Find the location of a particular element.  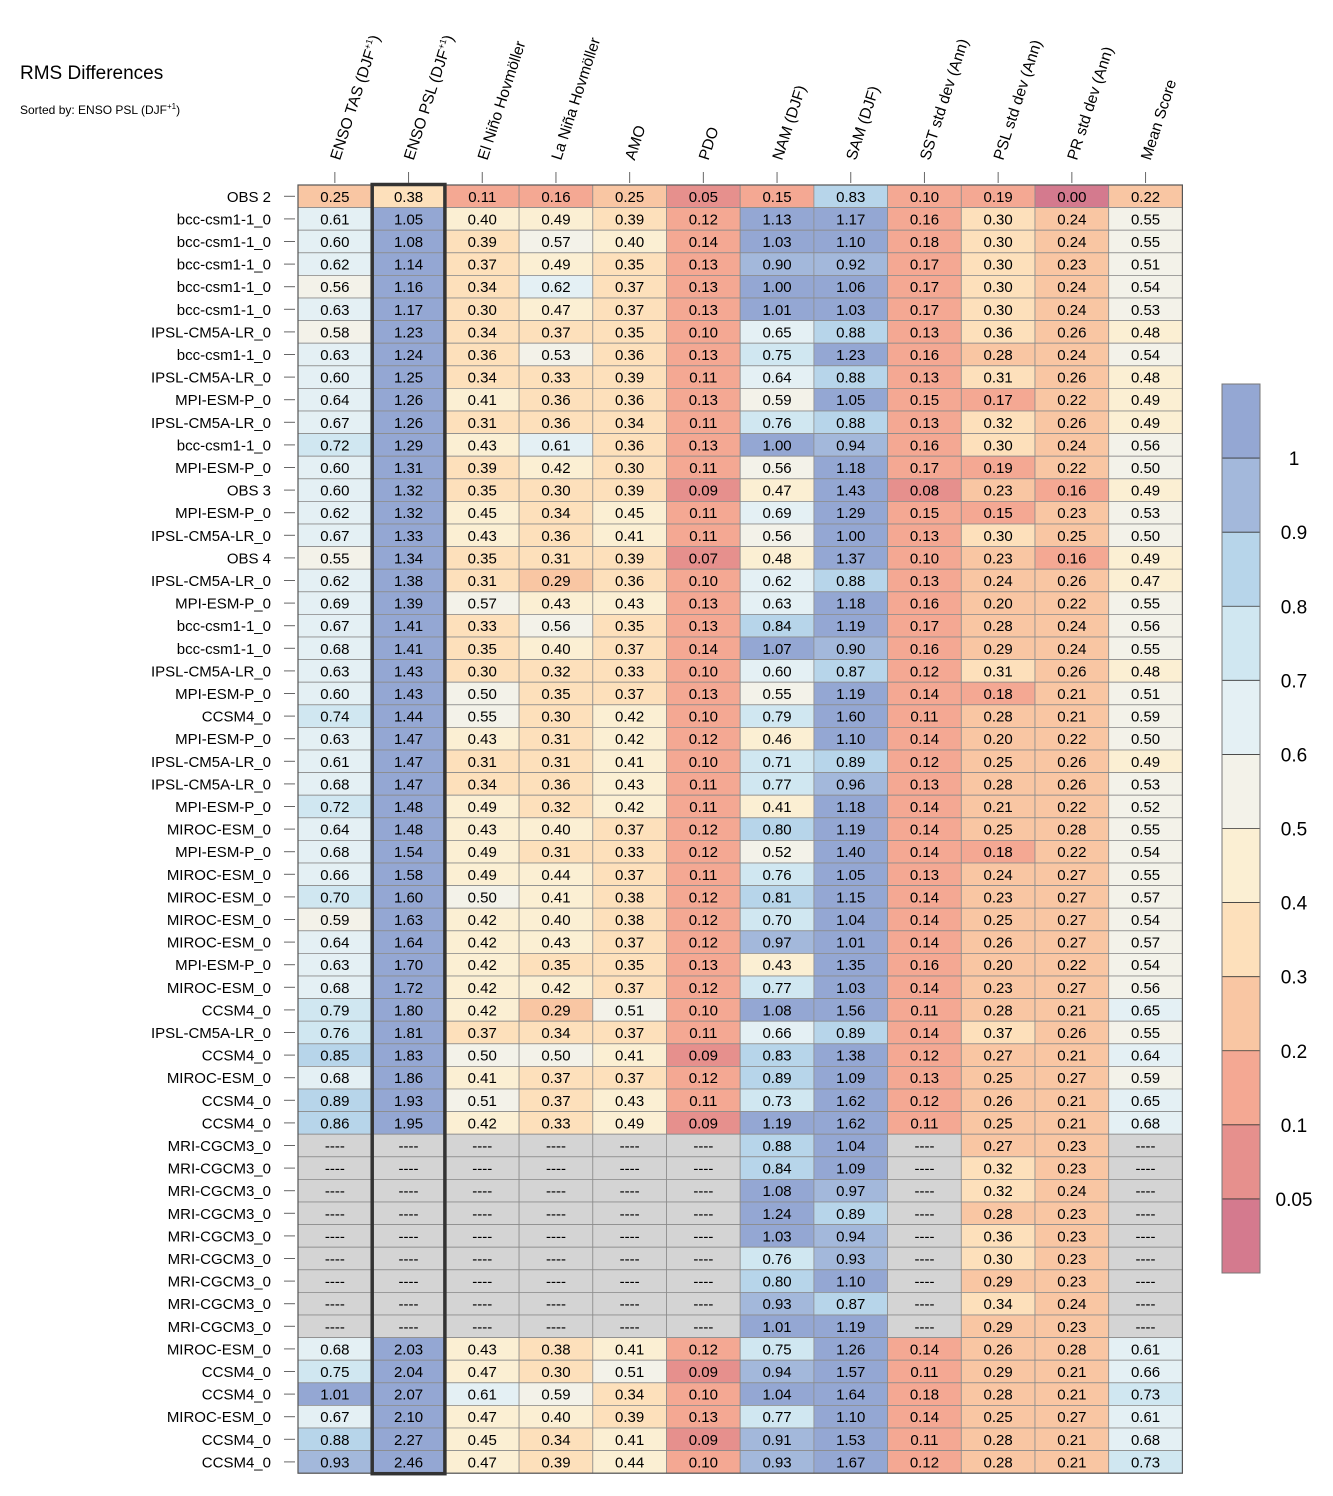

colorbar-tick-label: 0.05 is located at coordinates (1294, 1200).